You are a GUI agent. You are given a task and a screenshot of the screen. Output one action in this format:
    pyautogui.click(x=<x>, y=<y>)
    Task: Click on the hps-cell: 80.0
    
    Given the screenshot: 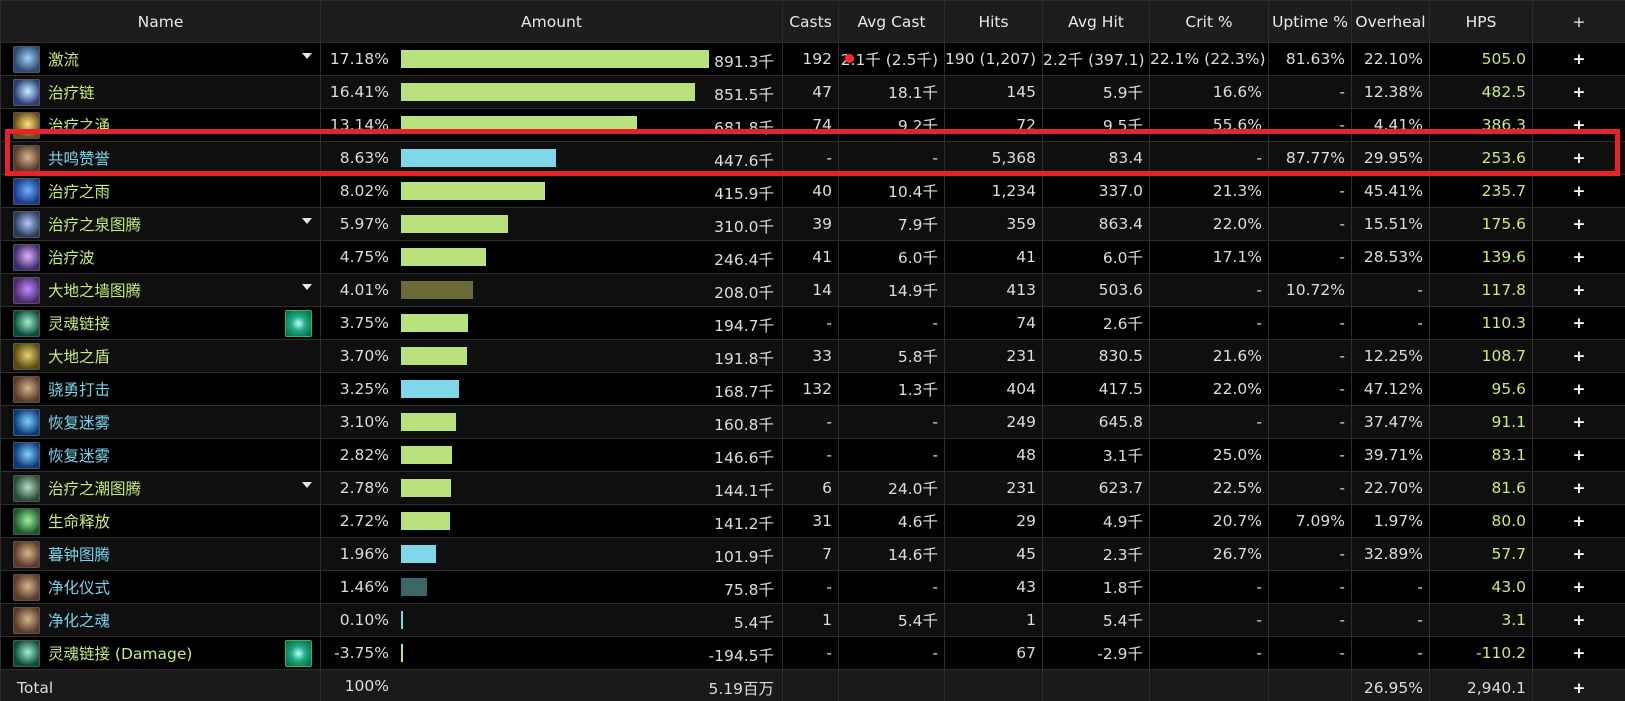 What is the action you would take?
    pyautogui.click(x=1481, y=521)
    